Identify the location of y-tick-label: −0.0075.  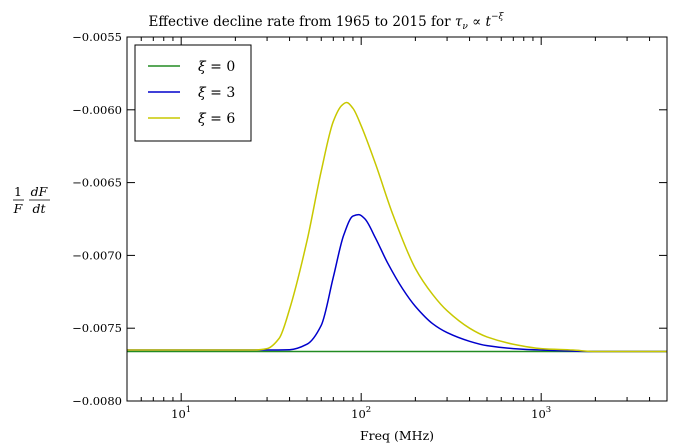
(97, 328).